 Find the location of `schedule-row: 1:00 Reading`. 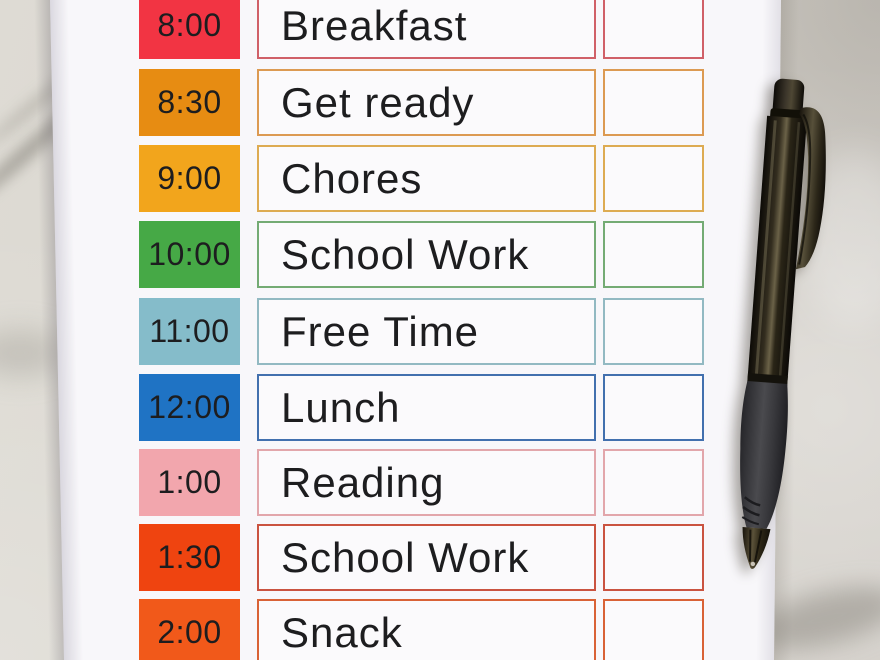

schedule-row: 1:00 Reading is located at coordinates (415, 482).